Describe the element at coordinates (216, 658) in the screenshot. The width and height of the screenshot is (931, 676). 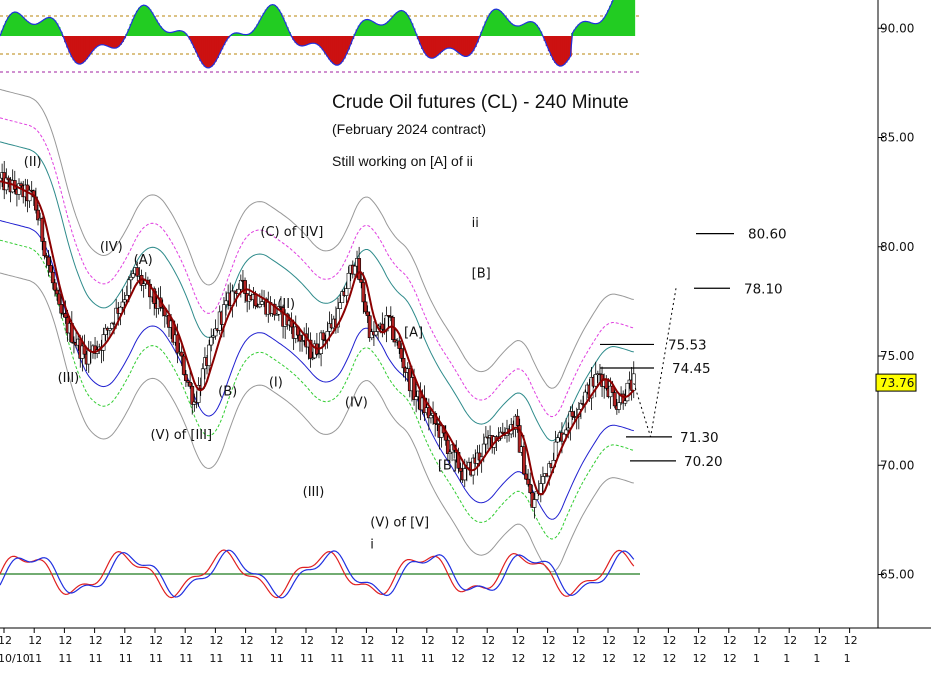
I see `x-tick-label-bottom: 11` at that location.